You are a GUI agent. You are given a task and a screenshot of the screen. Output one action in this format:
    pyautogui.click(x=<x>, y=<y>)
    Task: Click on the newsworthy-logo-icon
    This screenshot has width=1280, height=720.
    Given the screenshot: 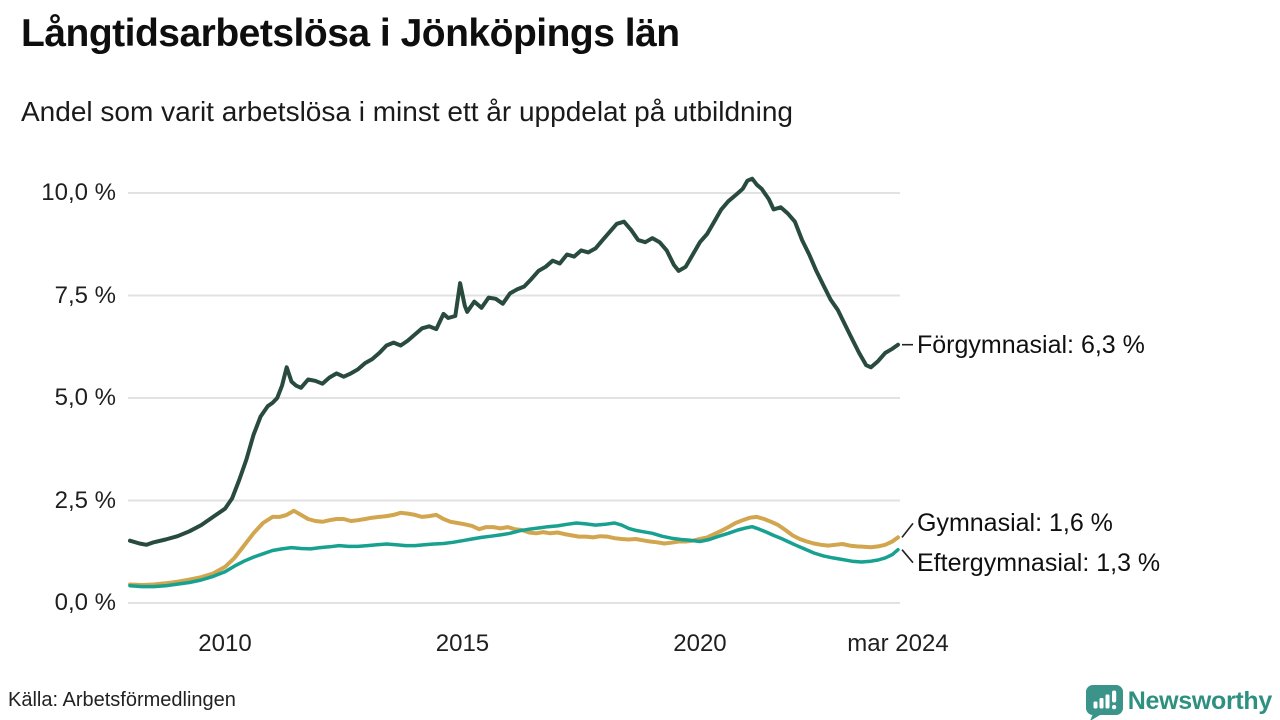 What is the action you would take?
    pyautogui.click(x=1104, y=702)
    